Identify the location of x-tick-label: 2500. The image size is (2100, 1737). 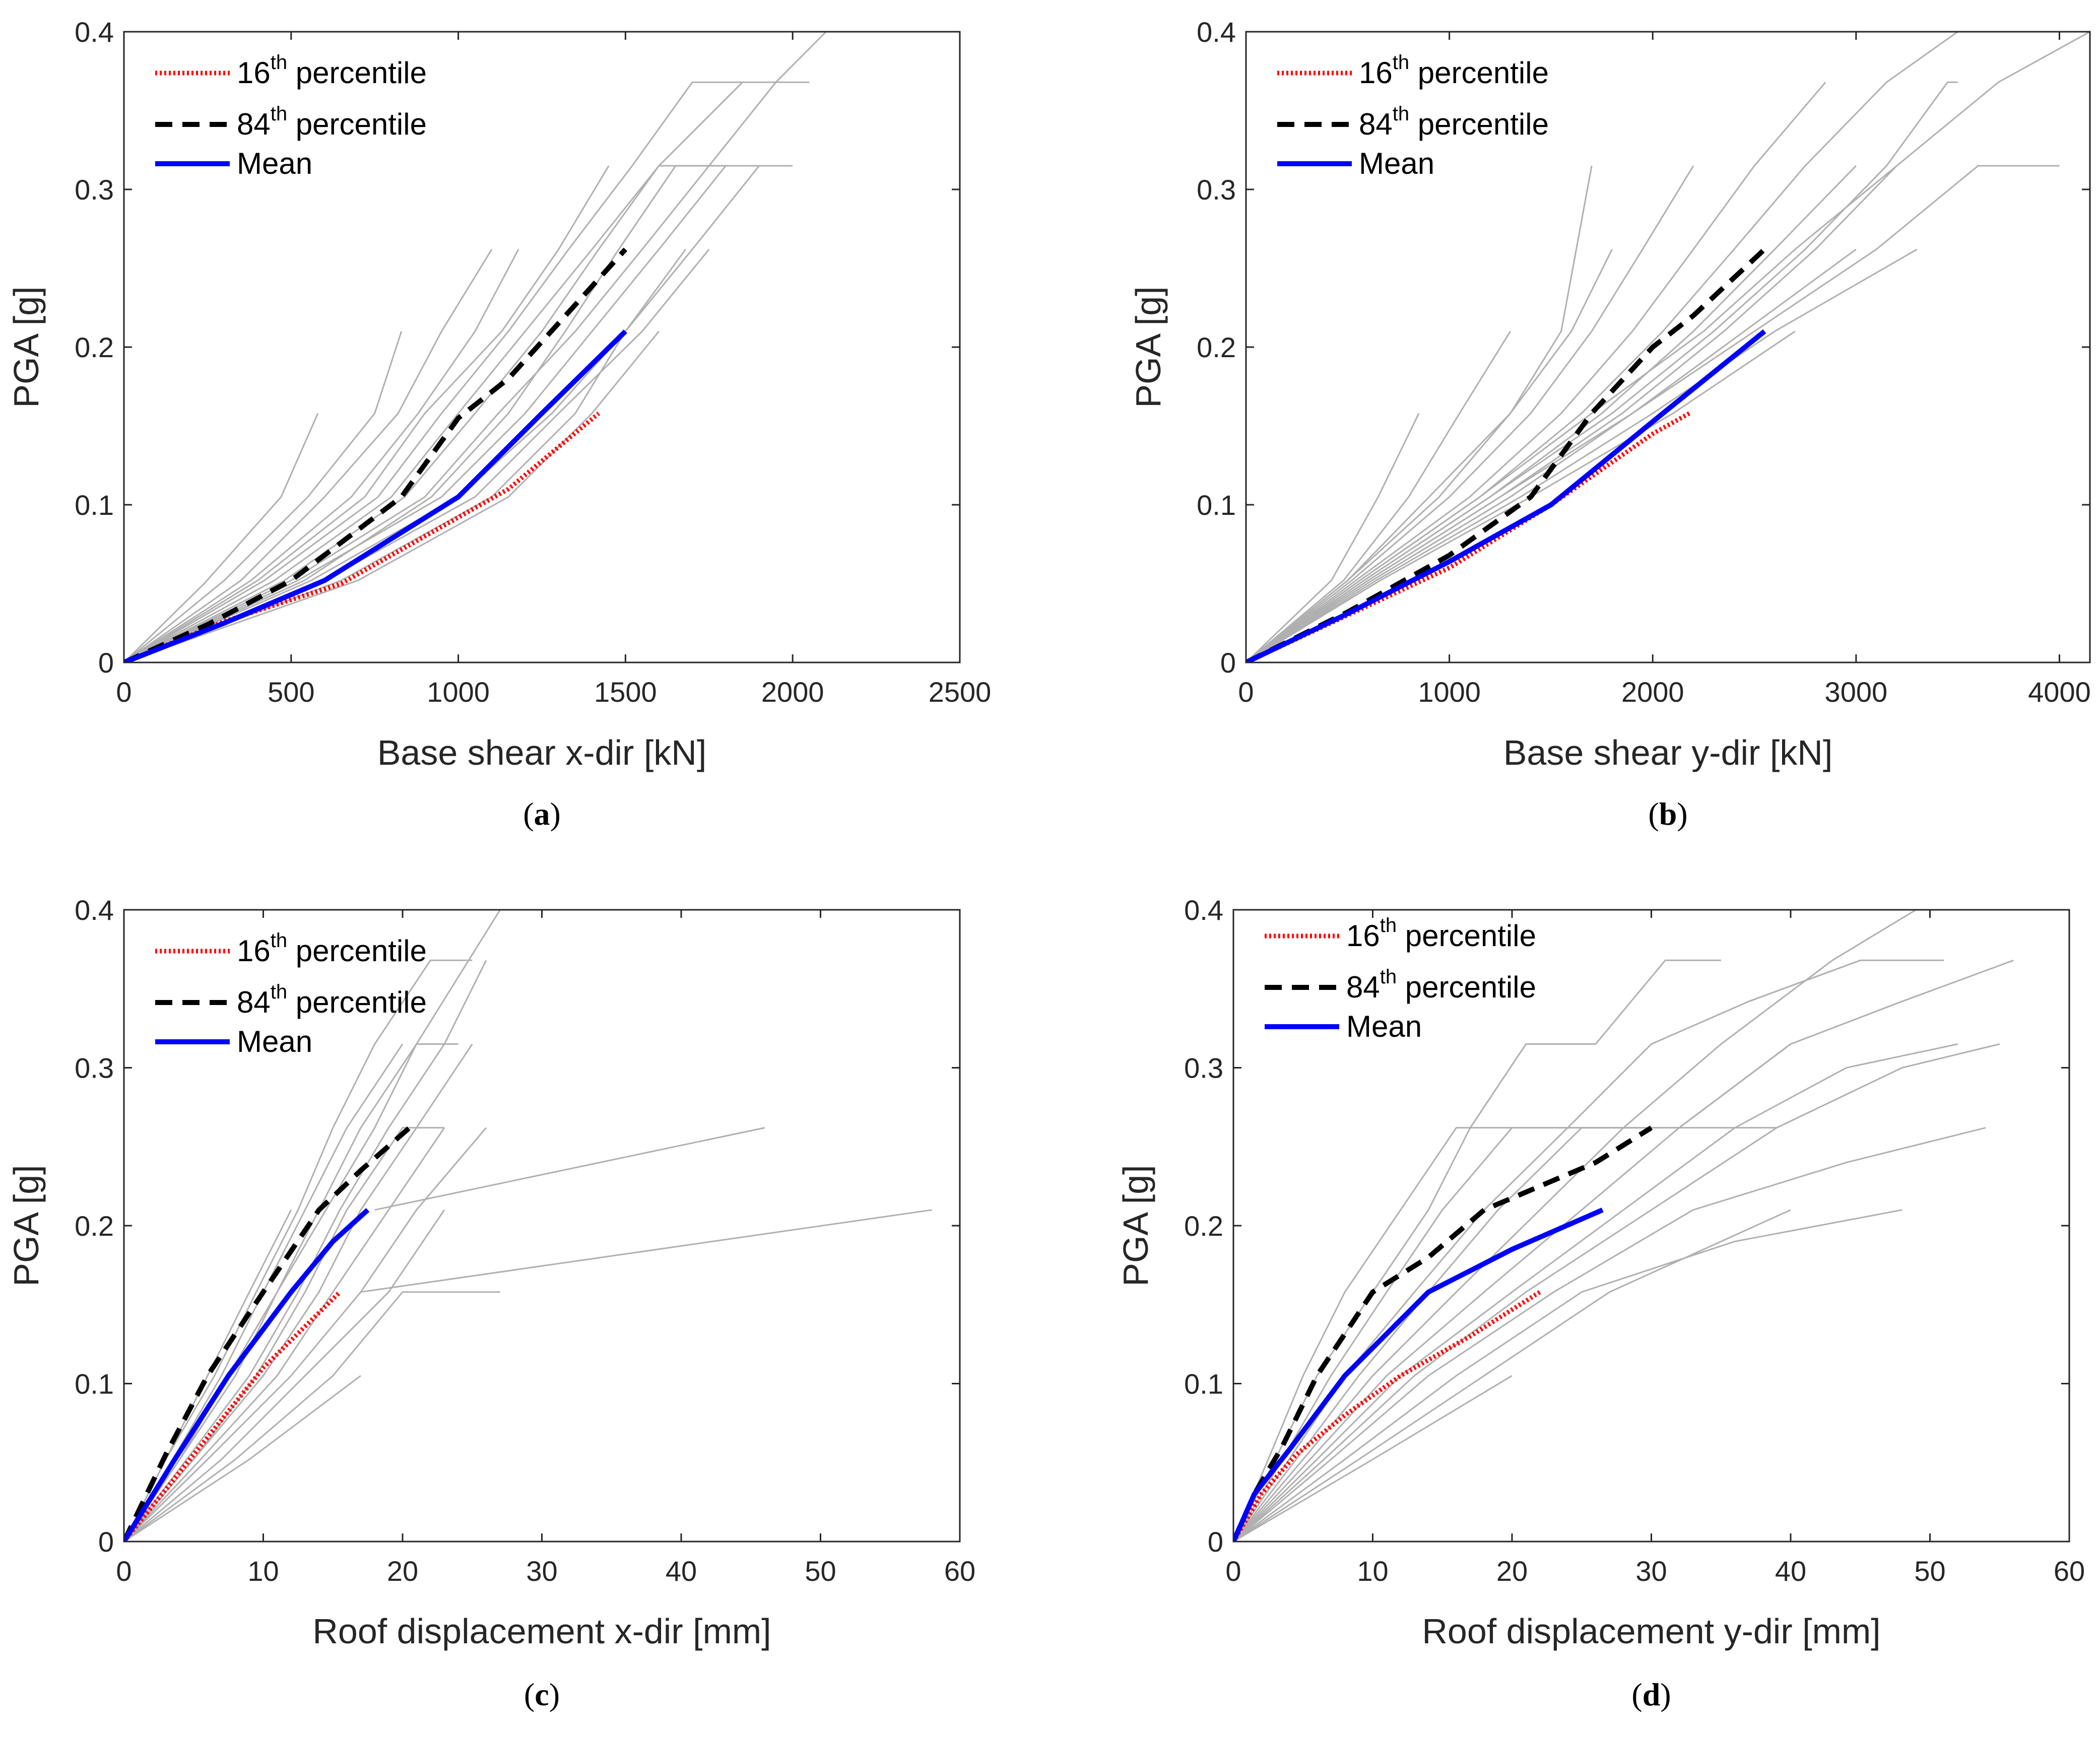
(960, 692).